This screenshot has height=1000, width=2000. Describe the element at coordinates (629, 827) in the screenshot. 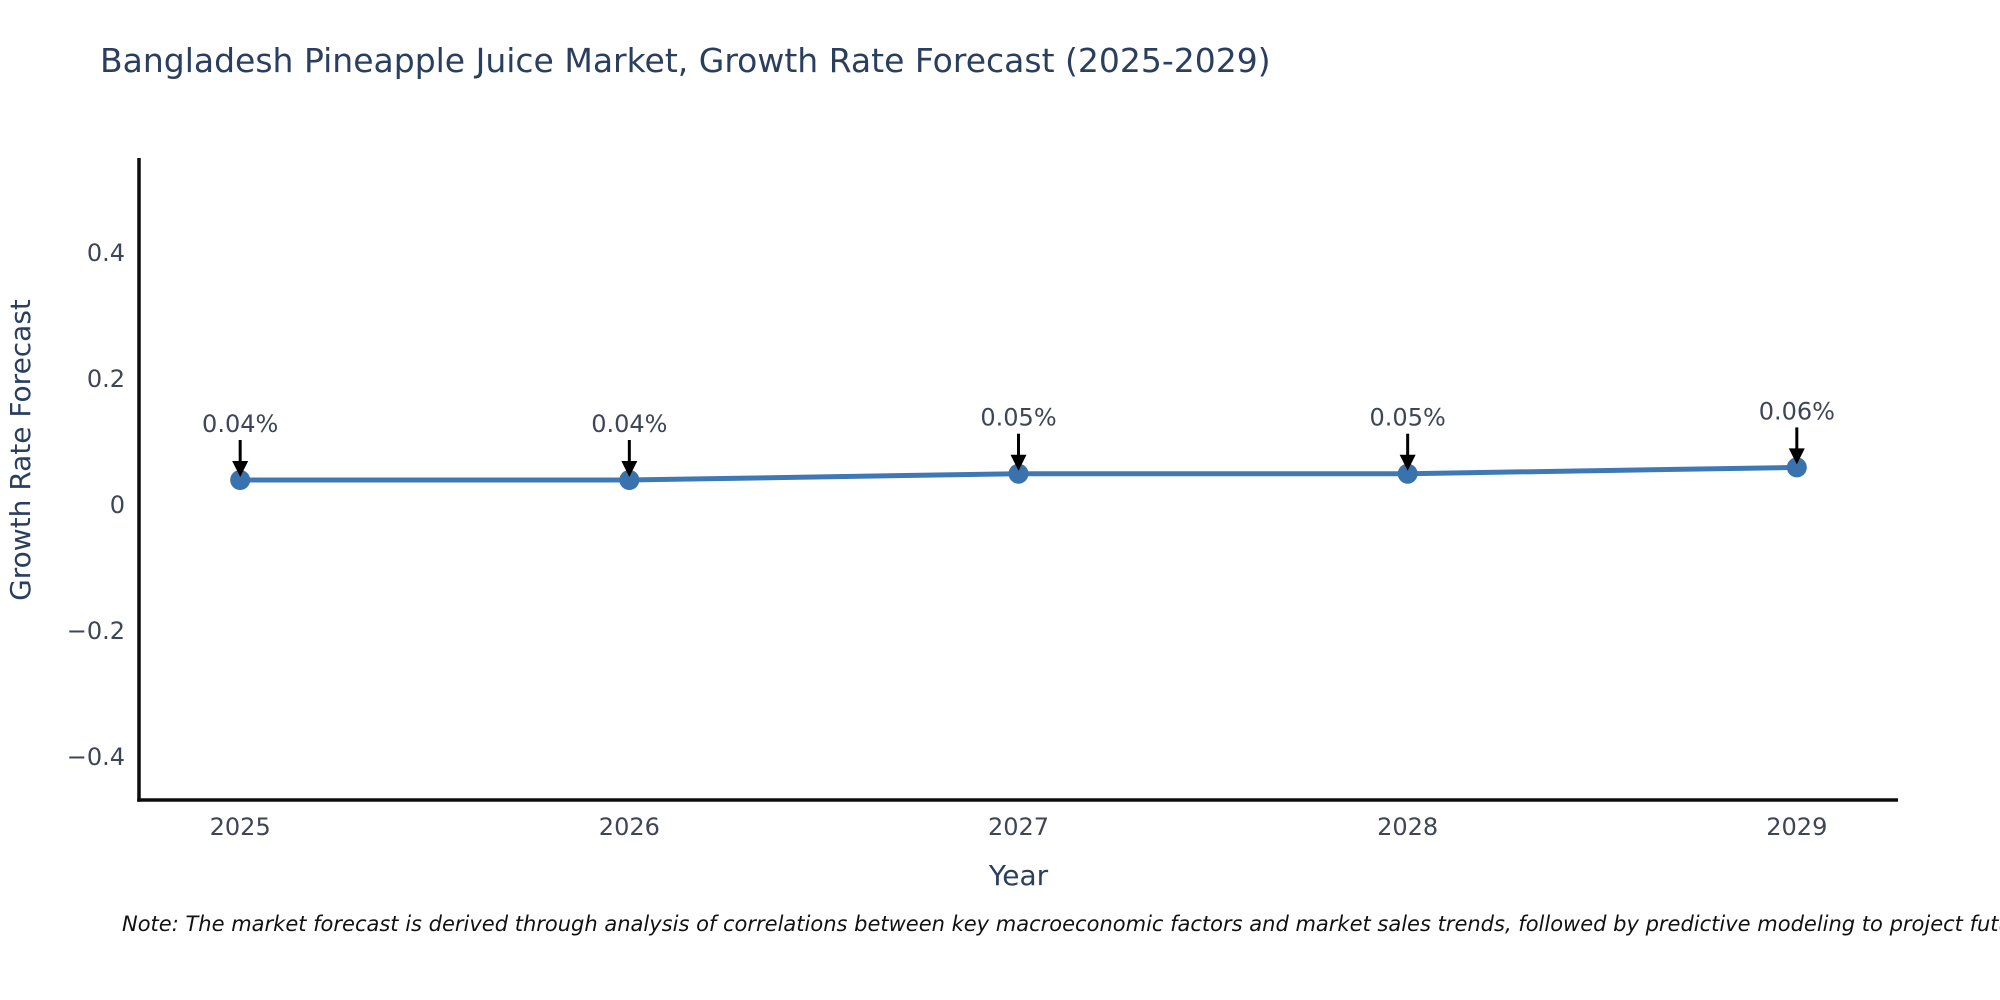

I see `x-tick-label: 2026` at that location.